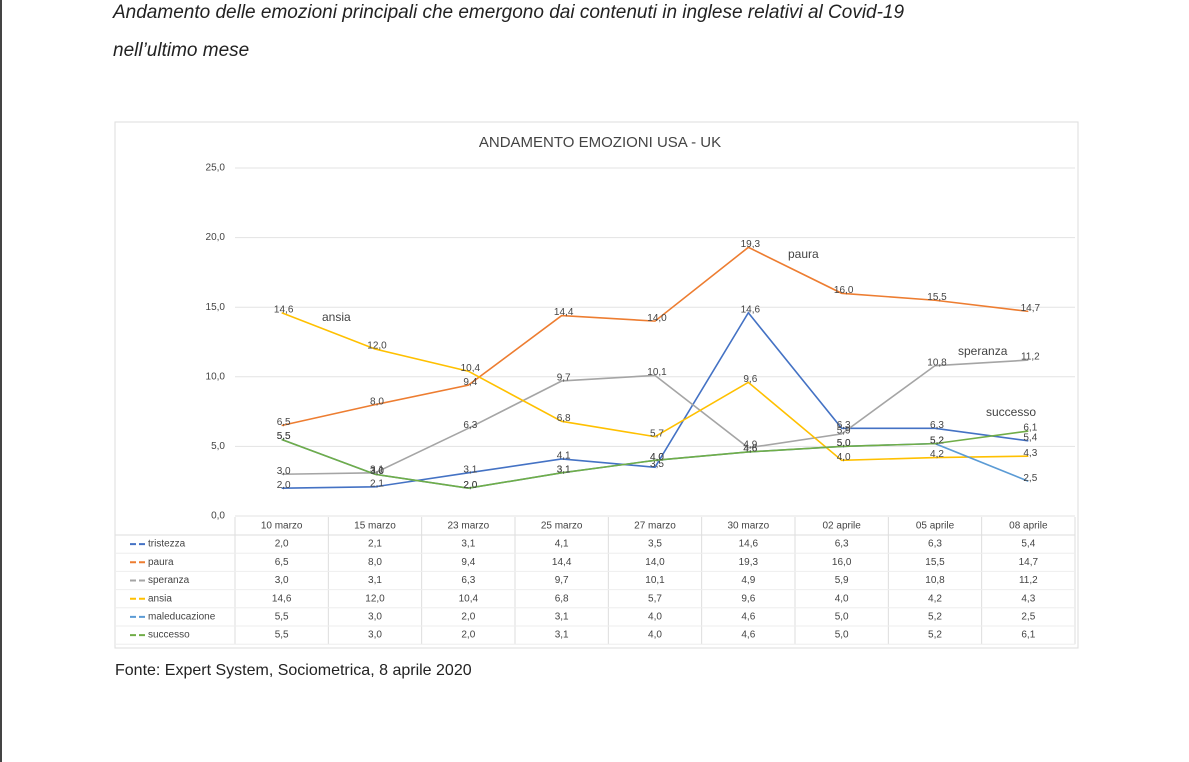  Describe the element at coordinates (282, 526) in the screenshot. I see `x-tick-label: 10 marzo` at that location.